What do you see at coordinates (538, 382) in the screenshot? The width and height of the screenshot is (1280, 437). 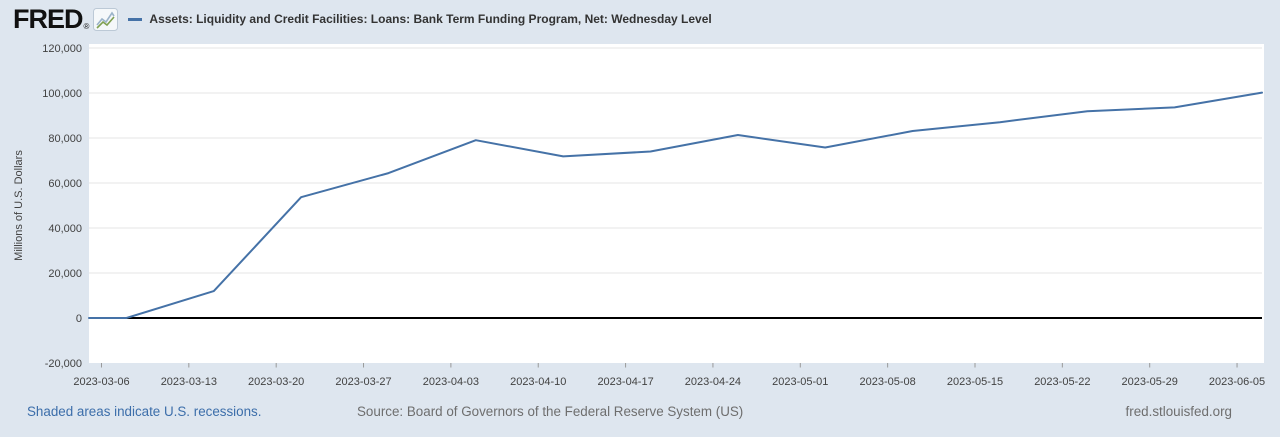 I see `x-tick-label: 2023-04-10` at bounding box center [538, 382].